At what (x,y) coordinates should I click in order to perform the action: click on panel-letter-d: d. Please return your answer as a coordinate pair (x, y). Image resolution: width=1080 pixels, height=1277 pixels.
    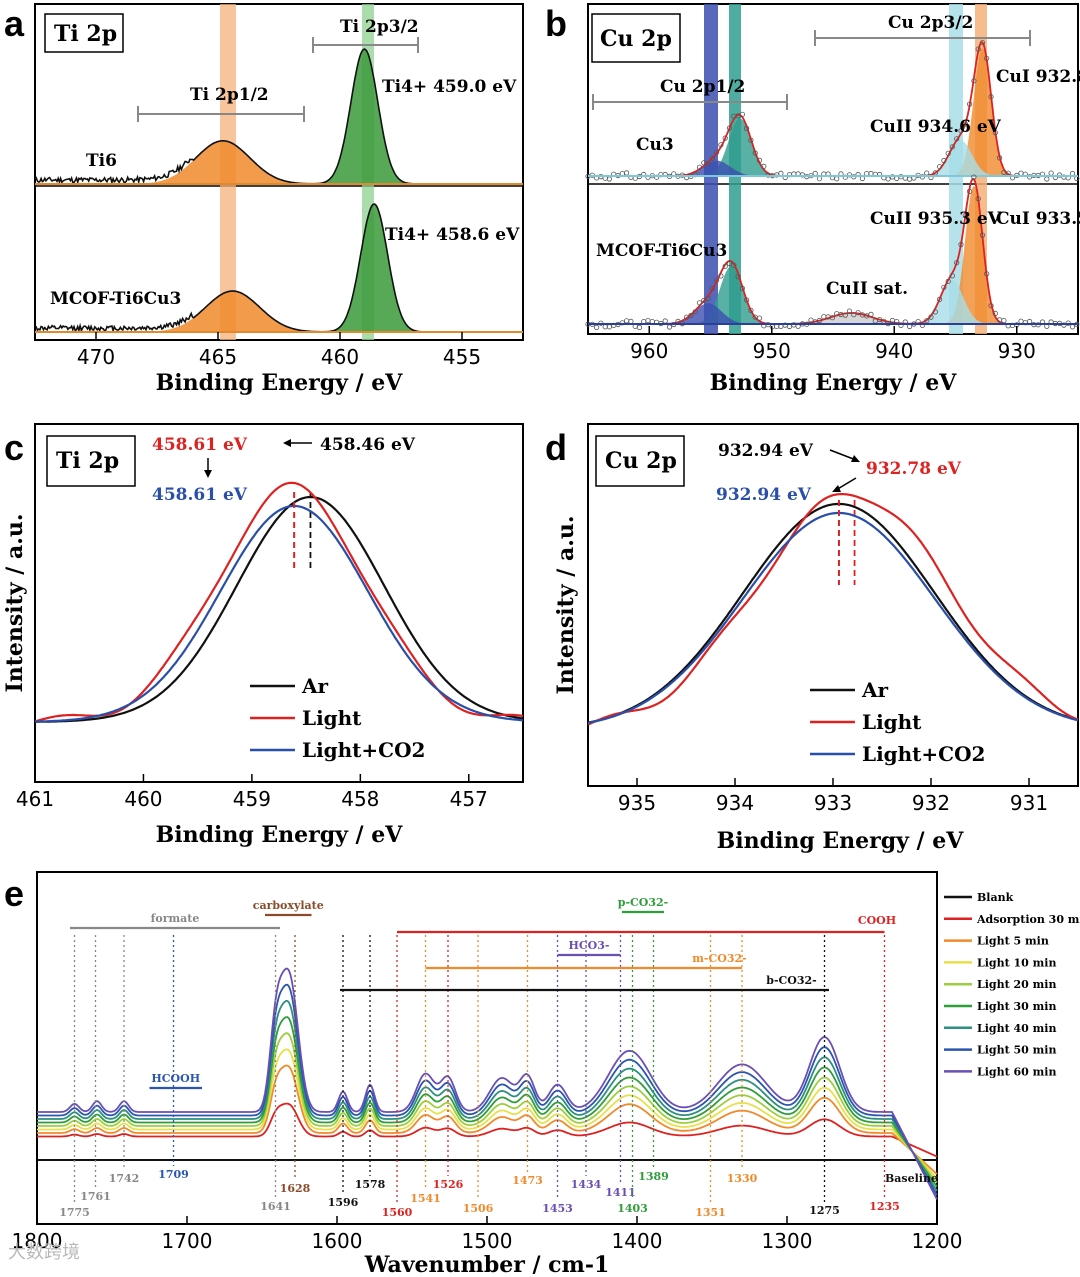
    Looking at the image, I should click on (556, 447).